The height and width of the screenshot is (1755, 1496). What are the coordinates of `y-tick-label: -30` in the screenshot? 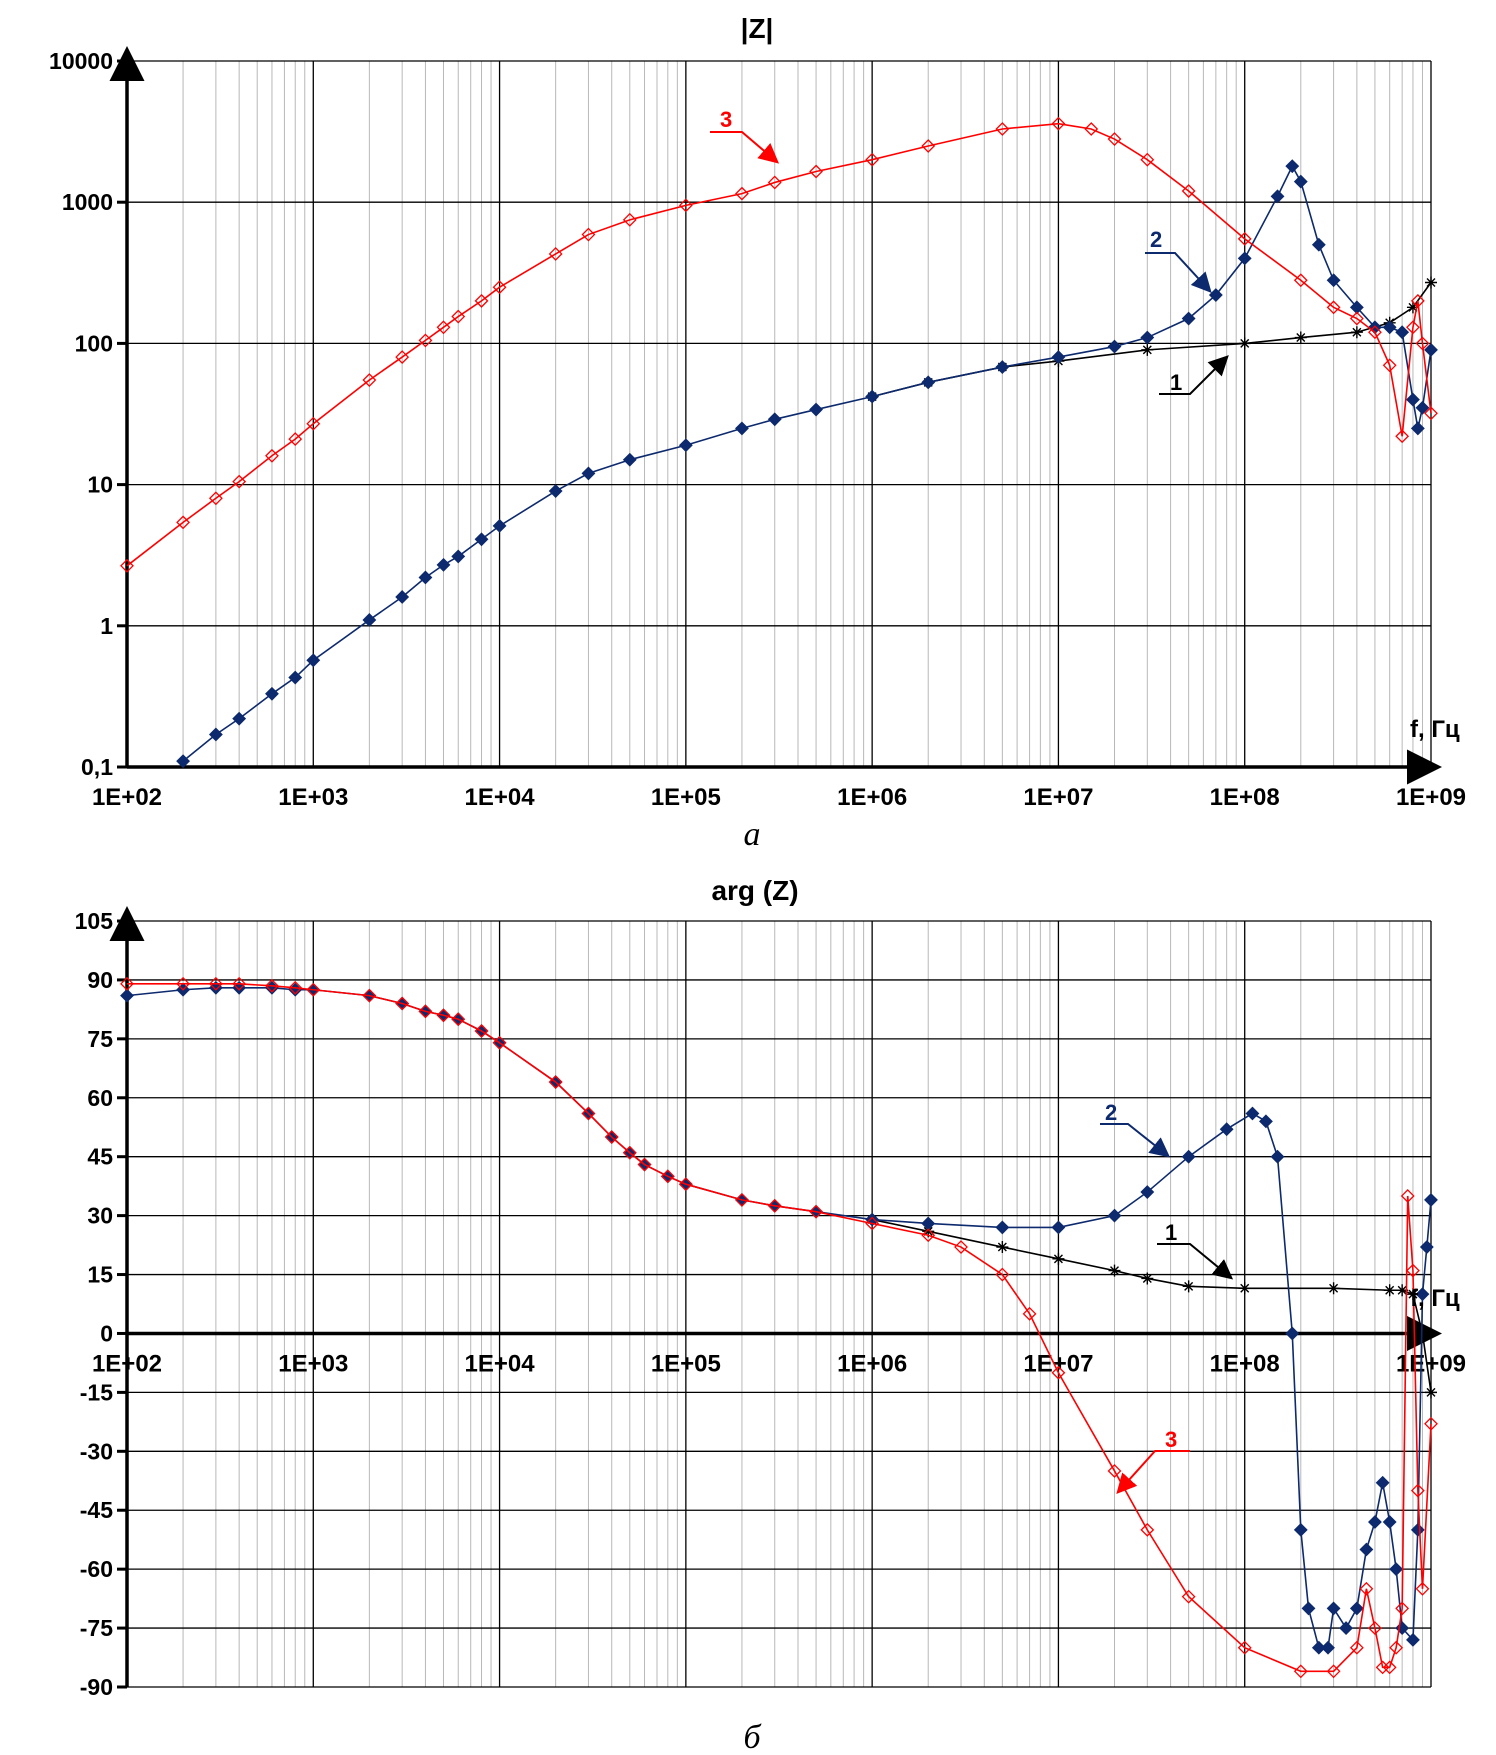 It's located at (96, 1451).